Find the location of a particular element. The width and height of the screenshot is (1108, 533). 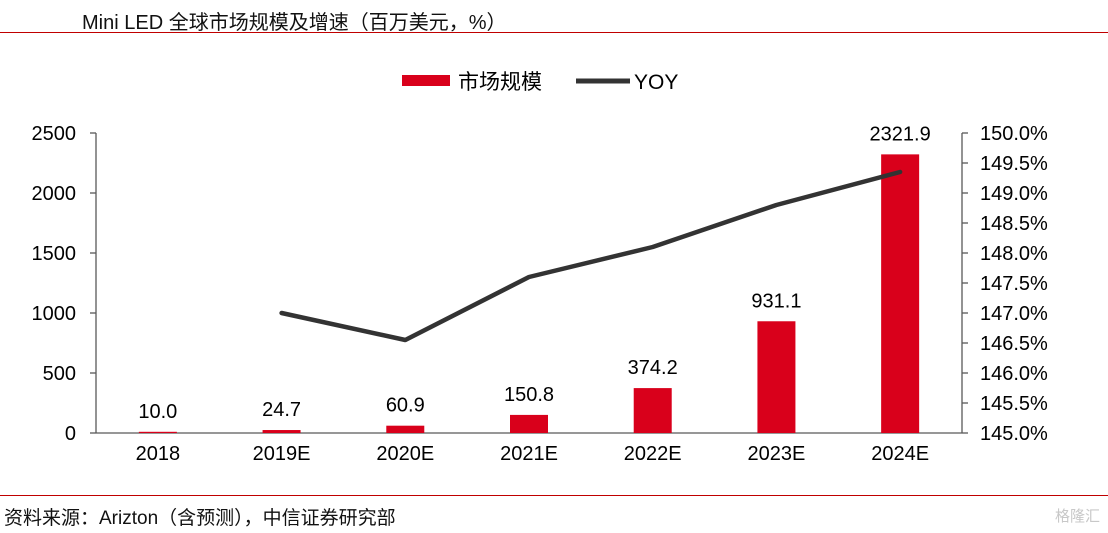

bar-data-label: 931.1 is located at coordinates (776, 301).